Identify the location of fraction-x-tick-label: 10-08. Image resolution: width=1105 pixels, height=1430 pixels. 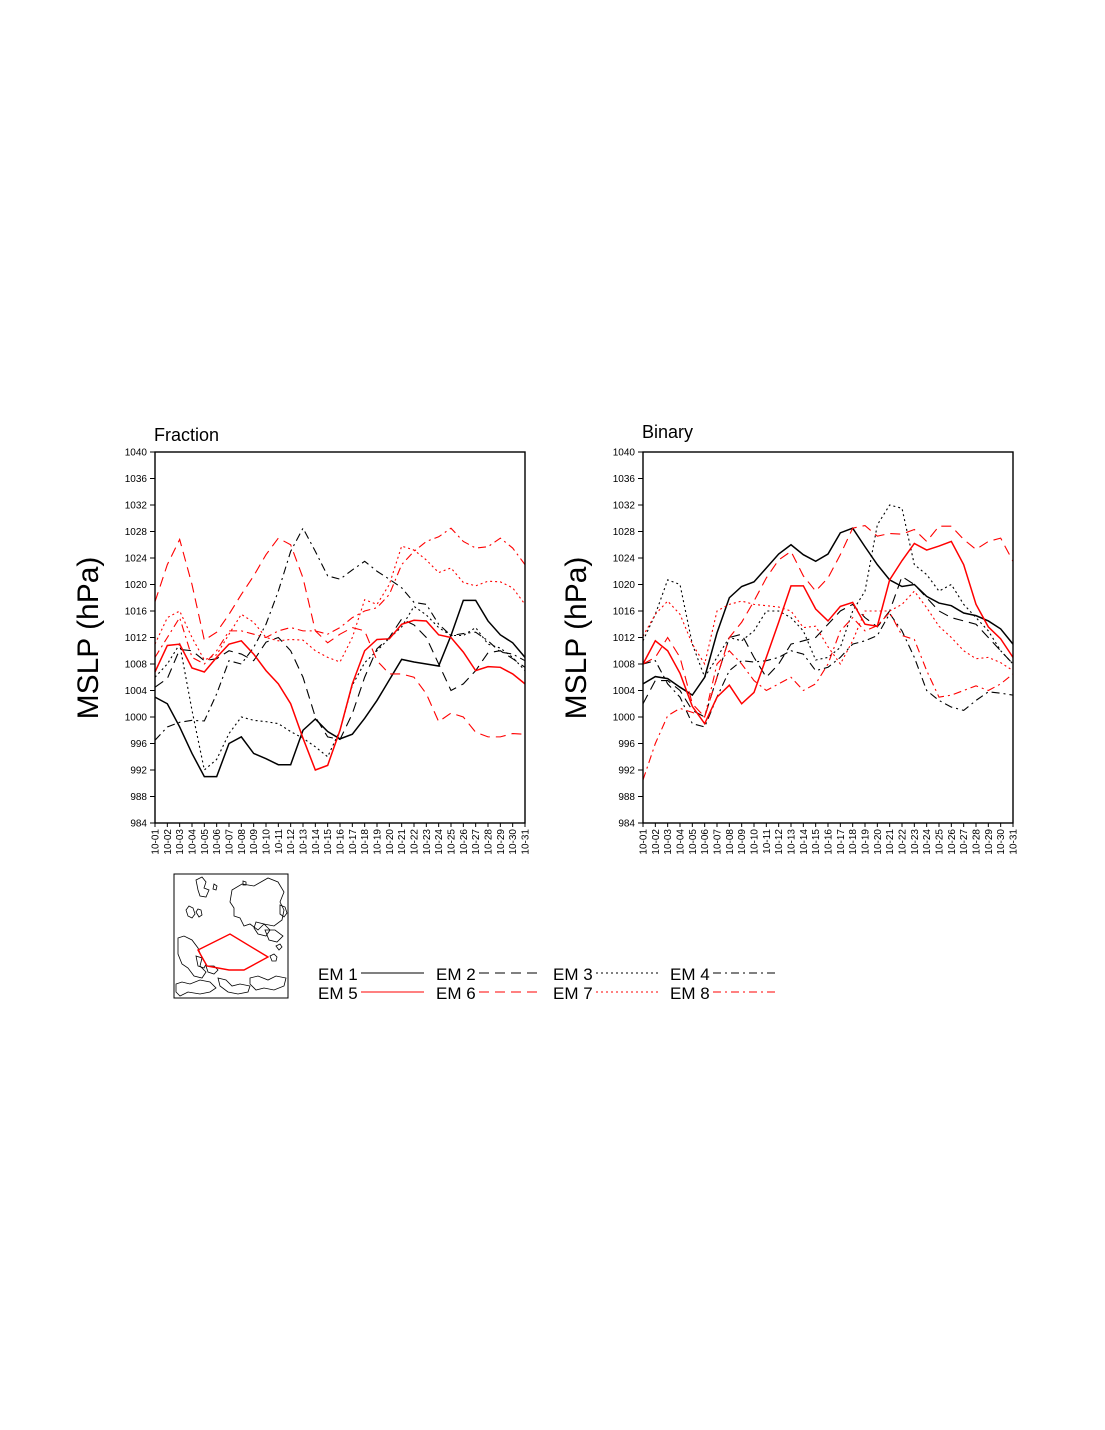
(242, 842).